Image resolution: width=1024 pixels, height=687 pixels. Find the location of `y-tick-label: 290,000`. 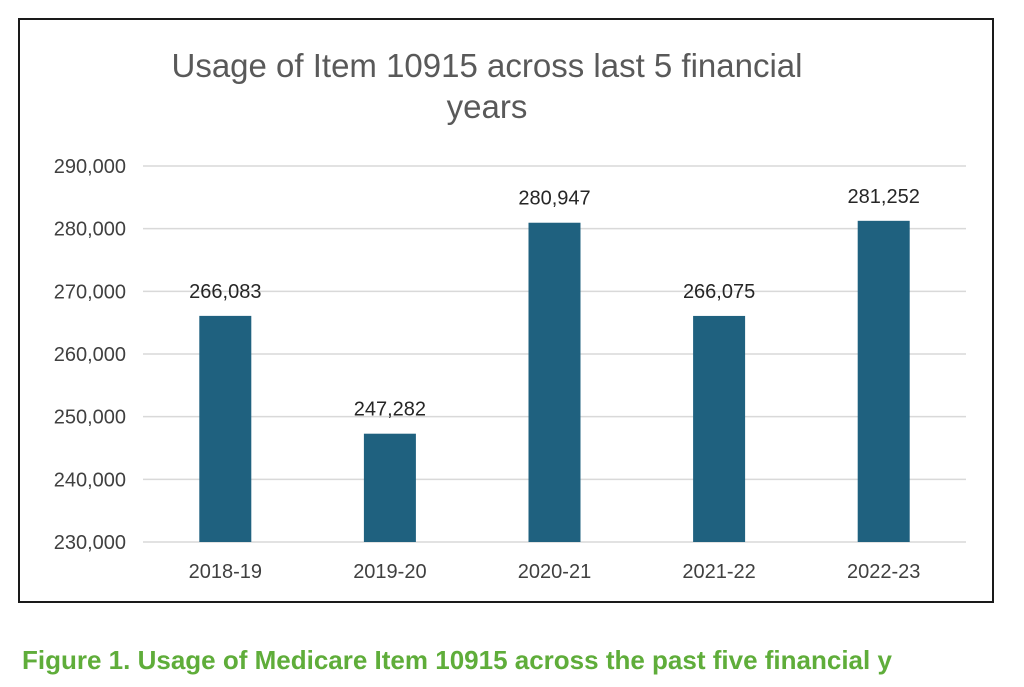

y-tick-label: 290,000 is located at coordinates (90, 167).